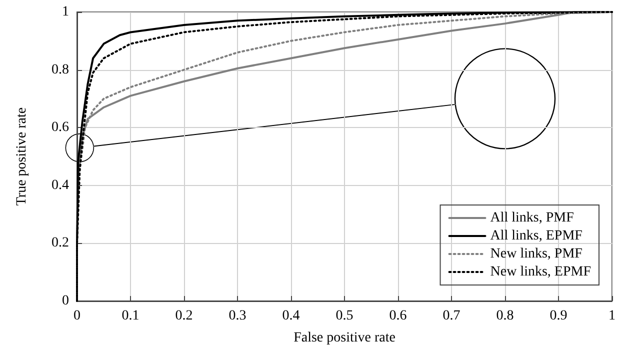 The image size is (623, 357). I want to click on x-axis-title: False positive rate, so click(345, 338).